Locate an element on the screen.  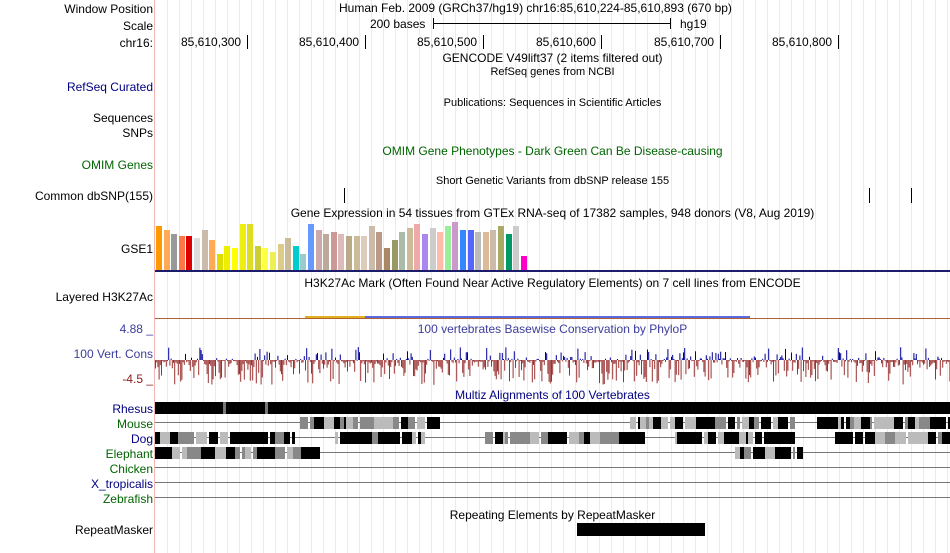
repeatmasker-track-title: Repeating Elements by RepeatMasker is located at coordinates (552, 515).